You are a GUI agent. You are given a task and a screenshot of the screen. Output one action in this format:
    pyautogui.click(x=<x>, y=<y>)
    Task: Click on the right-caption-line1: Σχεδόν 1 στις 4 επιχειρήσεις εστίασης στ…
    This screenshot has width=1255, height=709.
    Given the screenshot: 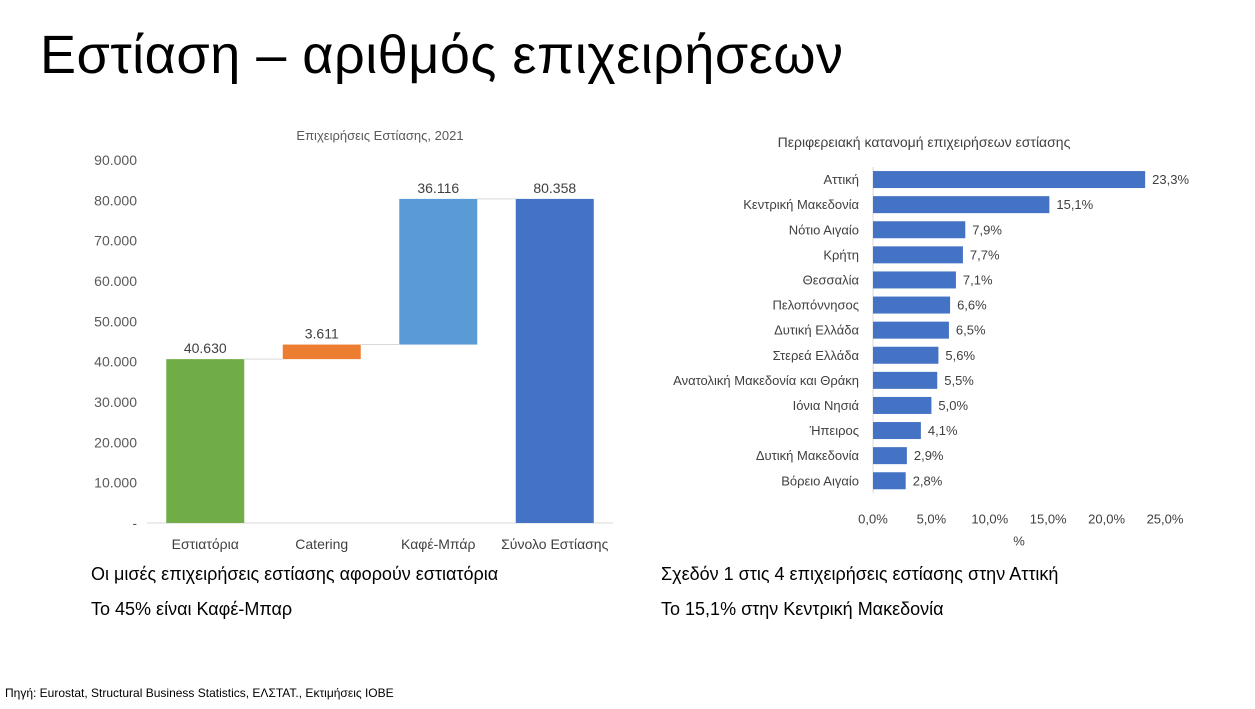 What is the action you would take?
    pyautogui.click(x=860, y=574)
    